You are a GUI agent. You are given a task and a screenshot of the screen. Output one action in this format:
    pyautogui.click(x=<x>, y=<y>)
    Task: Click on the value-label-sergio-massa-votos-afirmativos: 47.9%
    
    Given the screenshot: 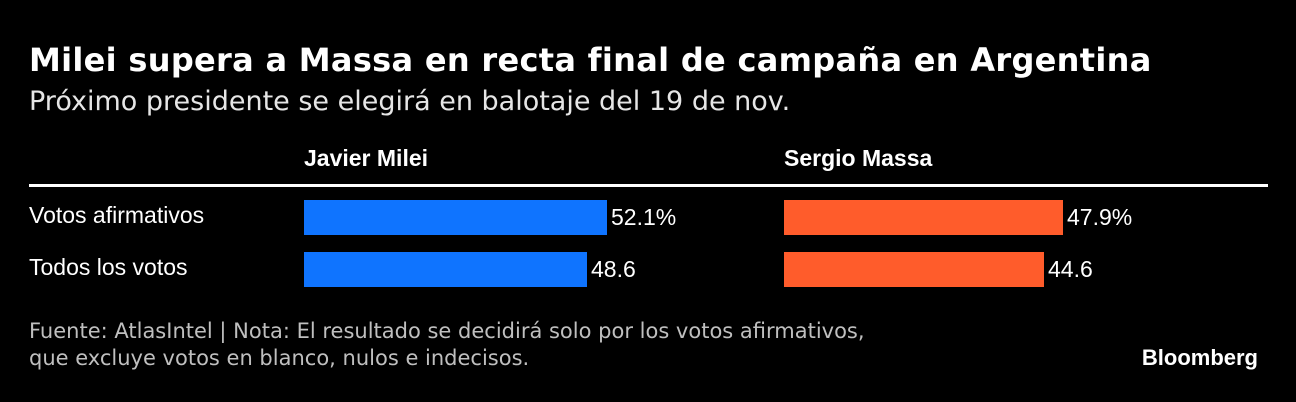 What is the action you would take?
    pyautogui.click(x=1100, y=217)
    